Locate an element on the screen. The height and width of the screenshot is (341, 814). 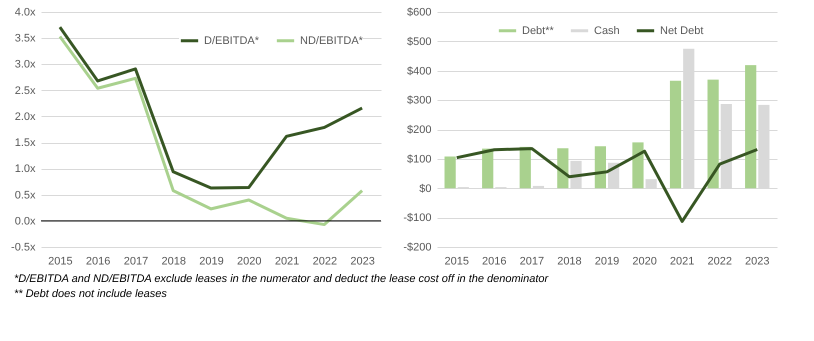
legend-label: D/EBITDA* is located at coordinates (232, 40).